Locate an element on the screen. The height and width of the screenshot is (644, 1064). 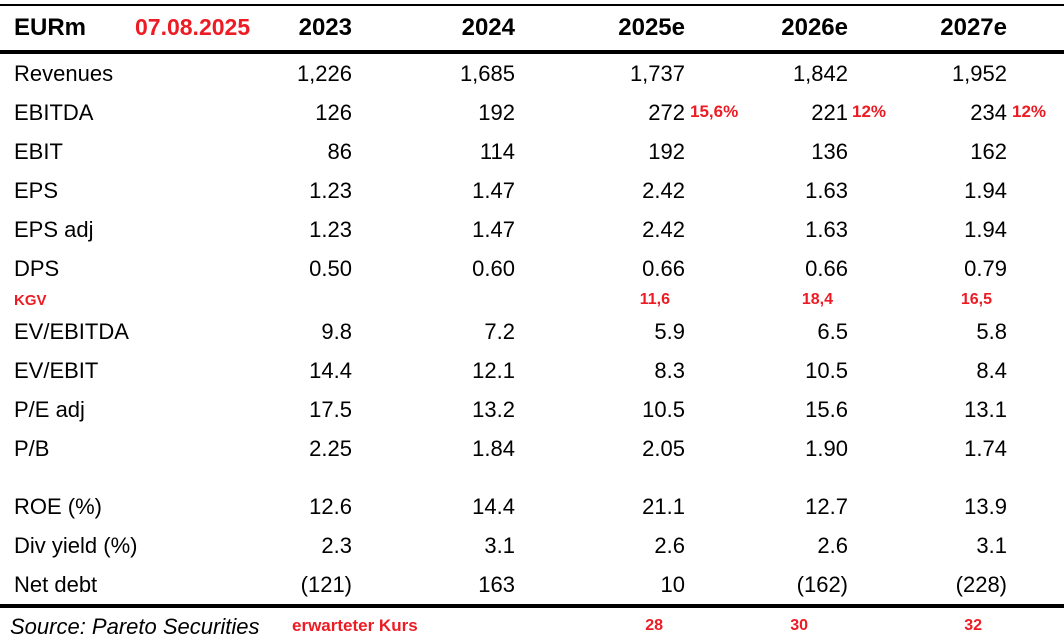
table-row-kgv-annotation: KGV 11,6 18,4 16,5 is located at coordinates (532, 300).